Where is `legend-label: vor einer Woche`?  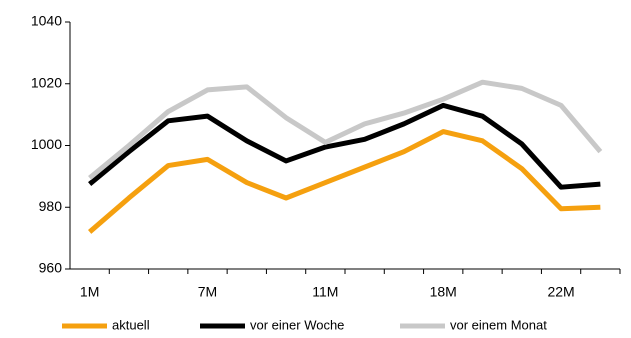 legend-label: vor einer Woche is located at coordinates (297, 324).